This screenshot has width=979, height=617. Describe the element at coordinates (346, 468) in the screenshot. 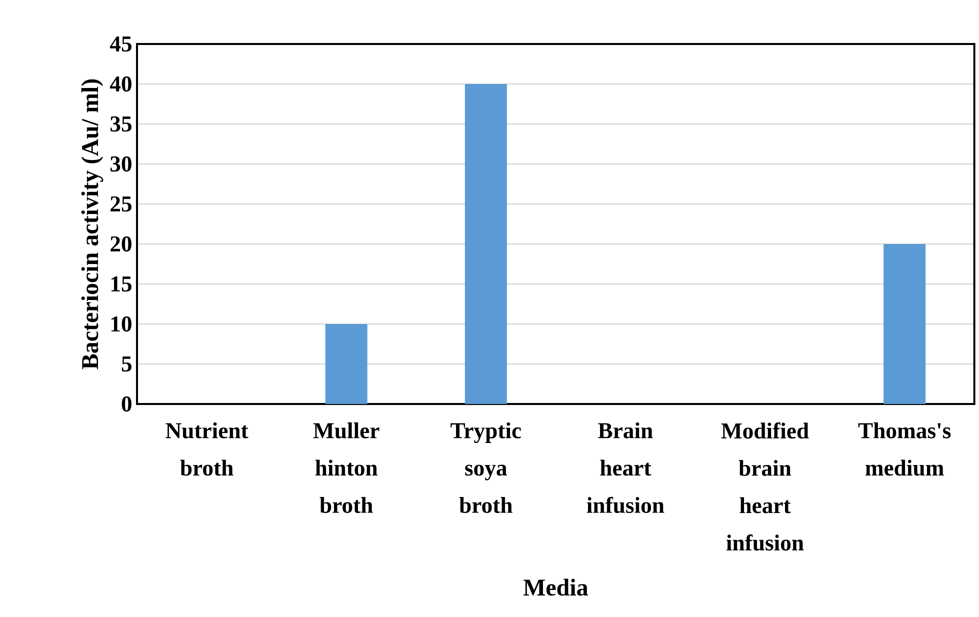

I see `x-tick-label: Muller hinton broth` at that location.